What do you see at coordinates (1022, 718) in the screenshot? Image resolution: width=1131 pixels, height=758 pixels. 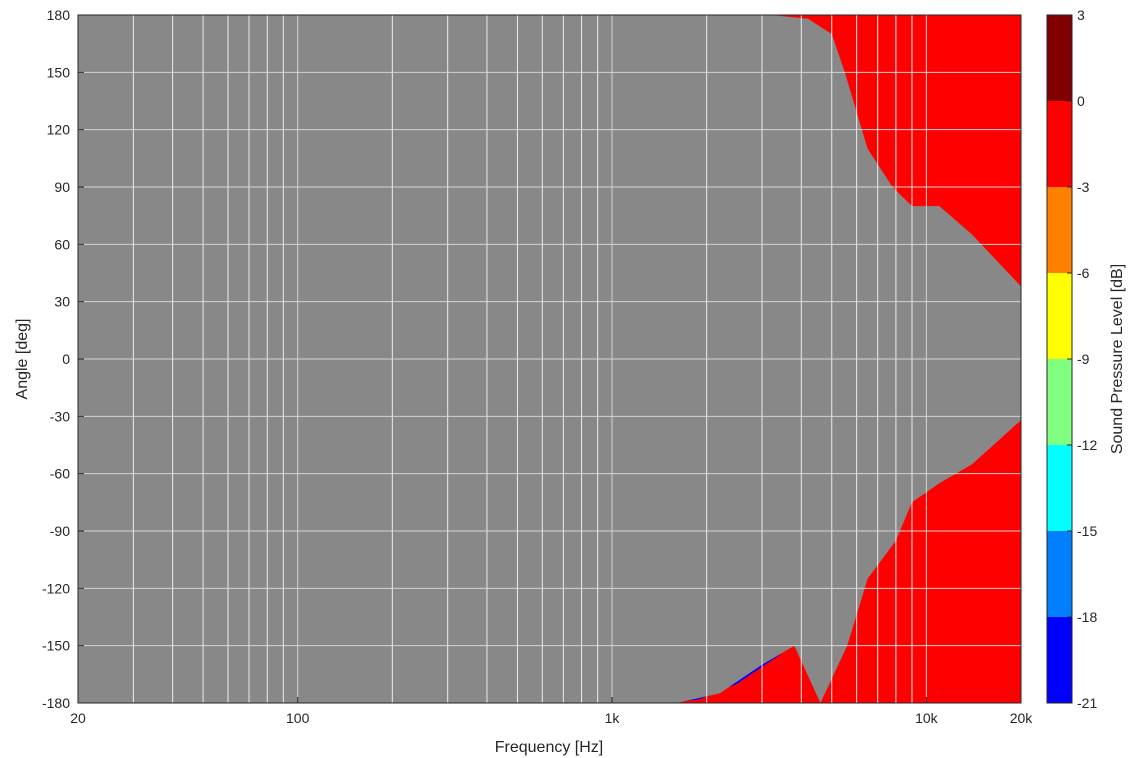 I see `x-tick-label: 20k` at bounding box center [1022, 718].